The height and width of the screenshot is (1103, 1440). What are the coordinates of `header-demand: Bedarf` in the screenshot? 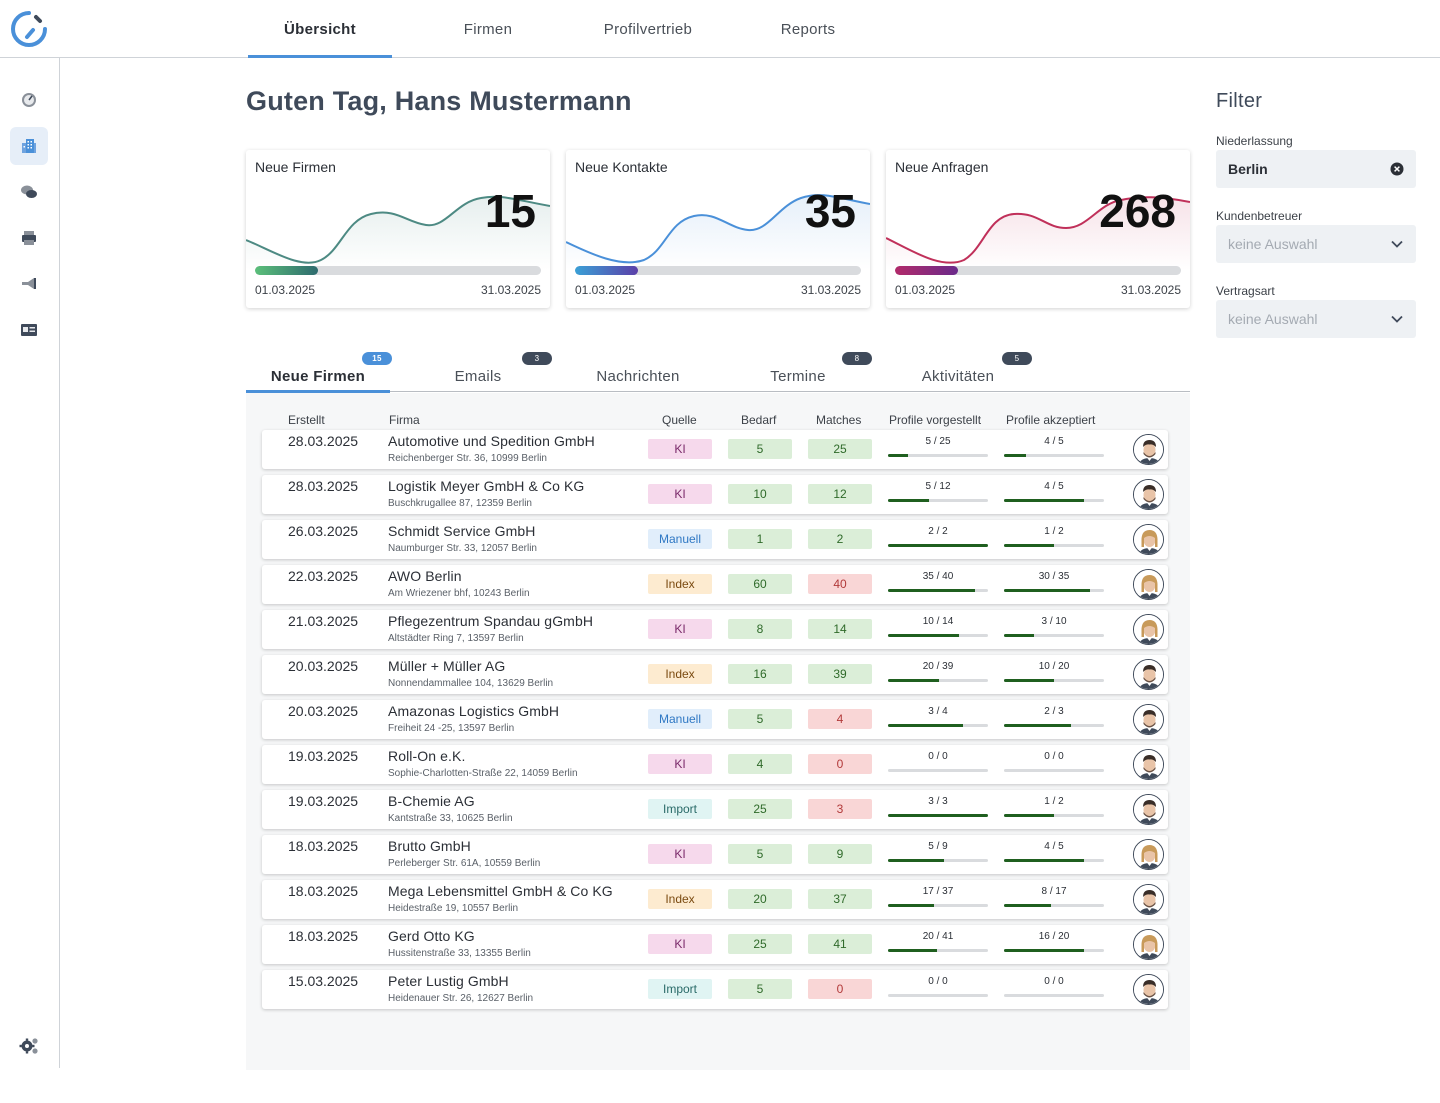 It's located at (759, 420).